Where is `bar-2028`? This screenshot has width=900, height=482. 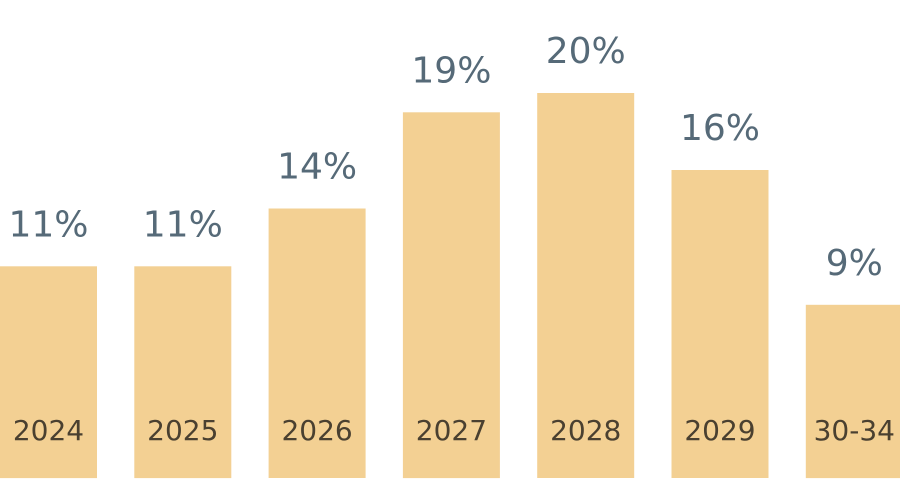 bar-2028 is located at coordinates (586, 285).